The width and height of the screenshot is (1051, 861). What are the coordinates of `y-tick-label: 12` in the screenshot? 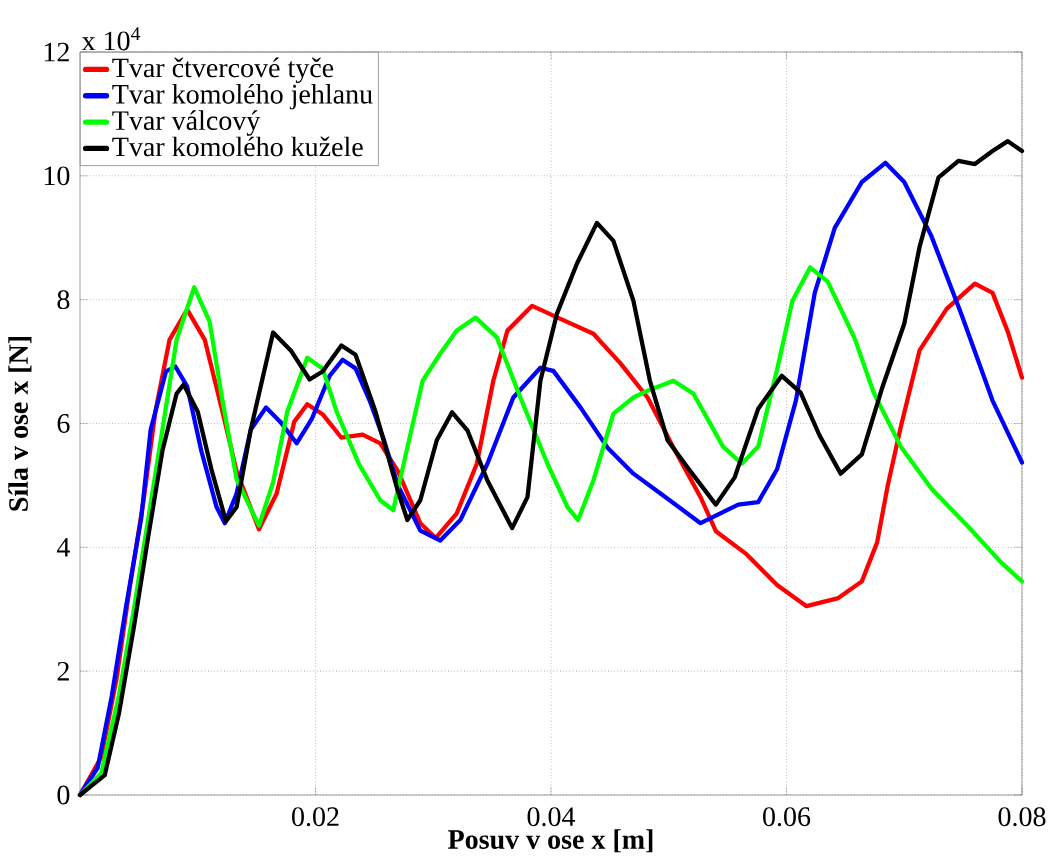 It's located at (56, 52).